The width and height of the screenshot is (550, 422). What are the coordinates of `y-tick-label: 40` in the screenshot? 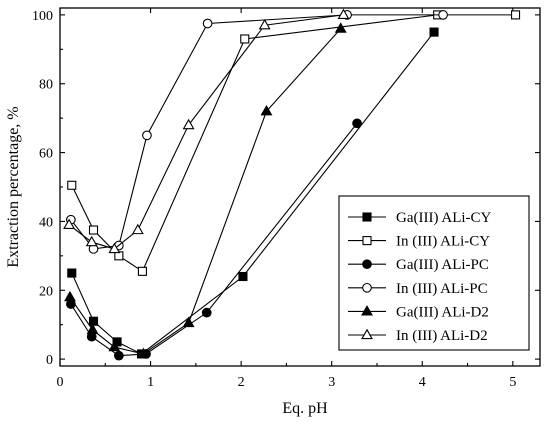 It's located at (46, 222).